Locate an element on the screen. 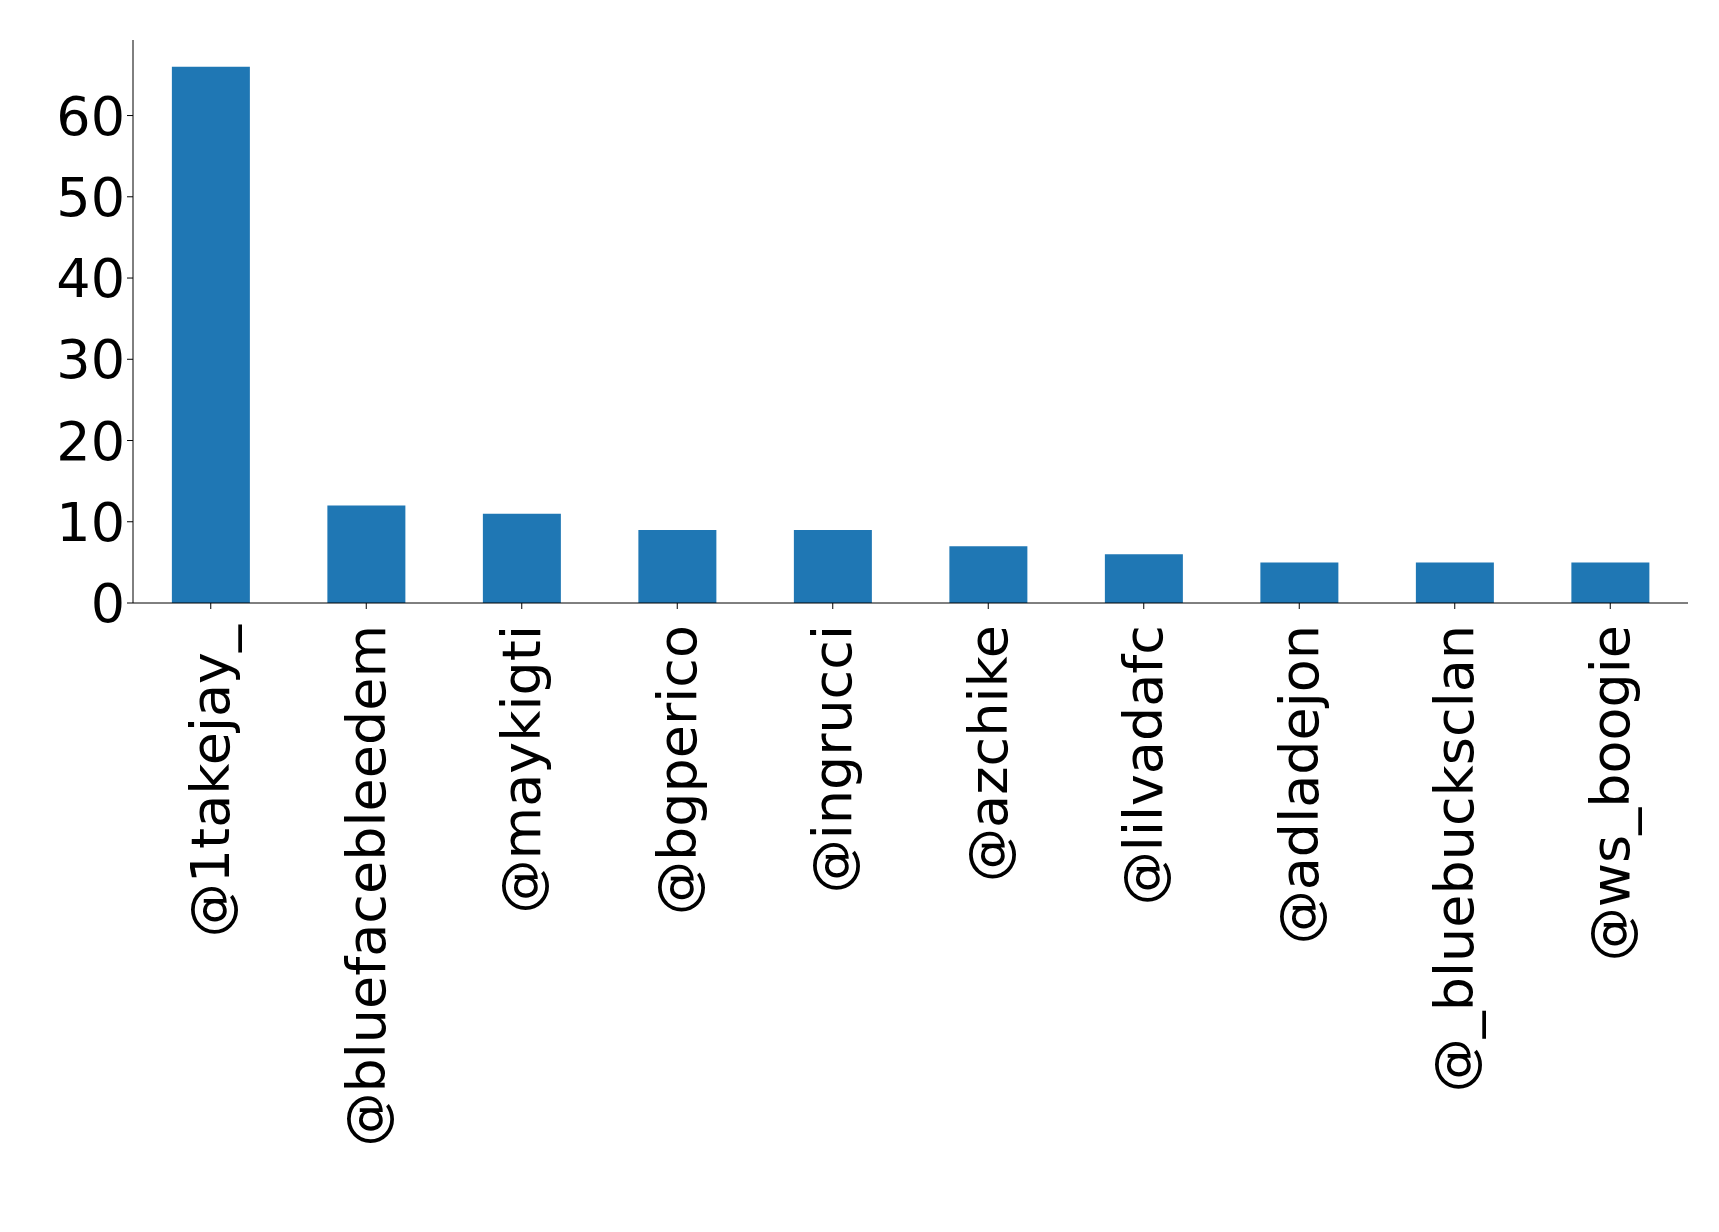 This screenshot has width=1719, height=1232. y-tick-label: 30 is located at coordinates (90, 360).